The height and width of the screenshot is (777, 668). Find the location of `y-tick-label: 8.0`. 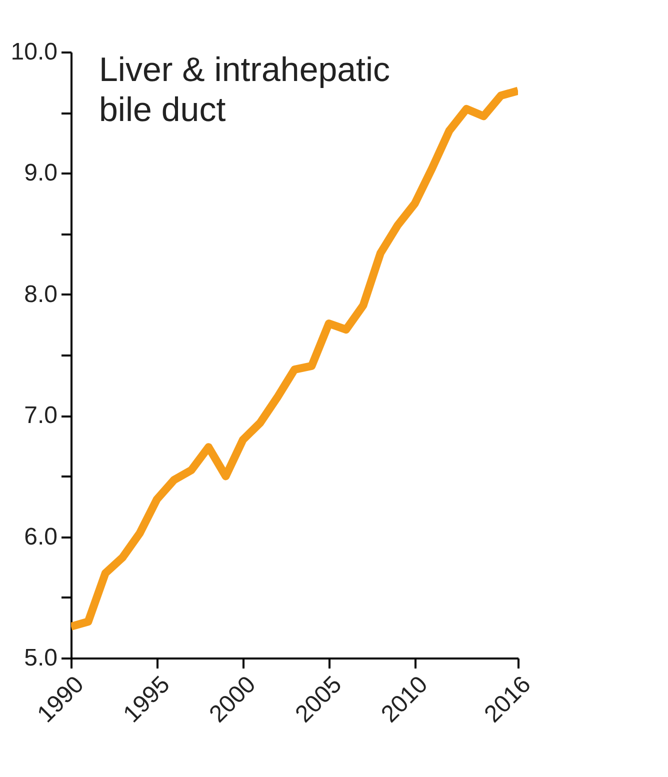

y-tick-label: 8.0 is located at coordinates (41, 294).